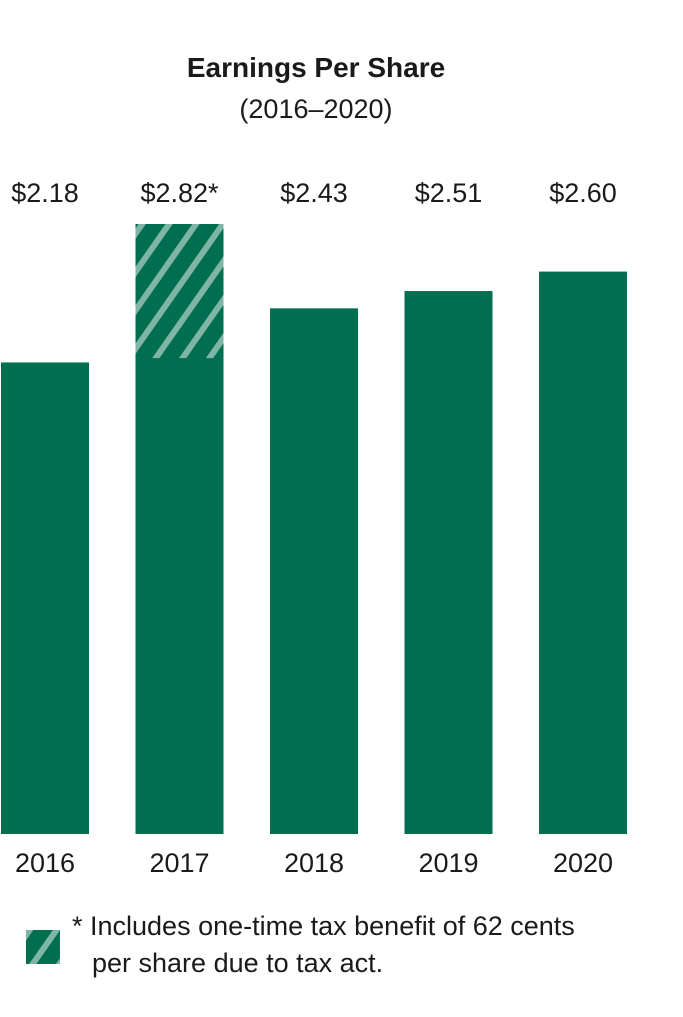  Describe the element at coordinates (179, 863) in the screenshot. I see `x-tick-label-2017: 2017` at that location.